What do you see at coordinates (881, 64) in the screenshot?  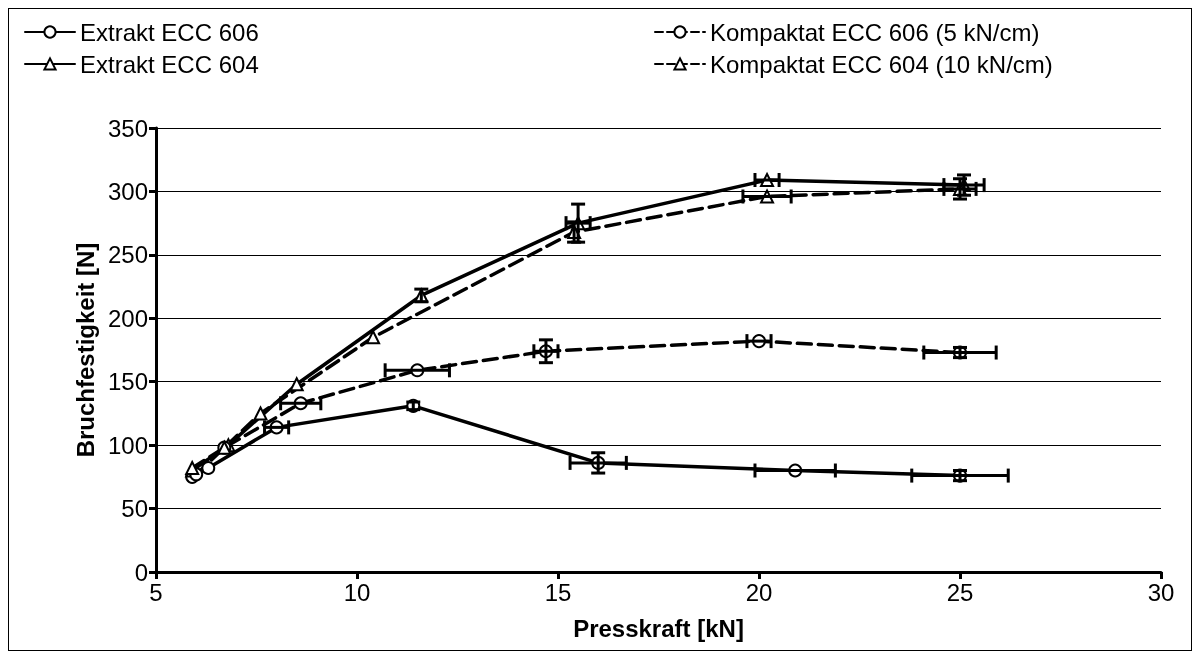 I see `legend-label: Kompaktat ECC 604 (10 kN/cm)` at bounding box center [881, 64].